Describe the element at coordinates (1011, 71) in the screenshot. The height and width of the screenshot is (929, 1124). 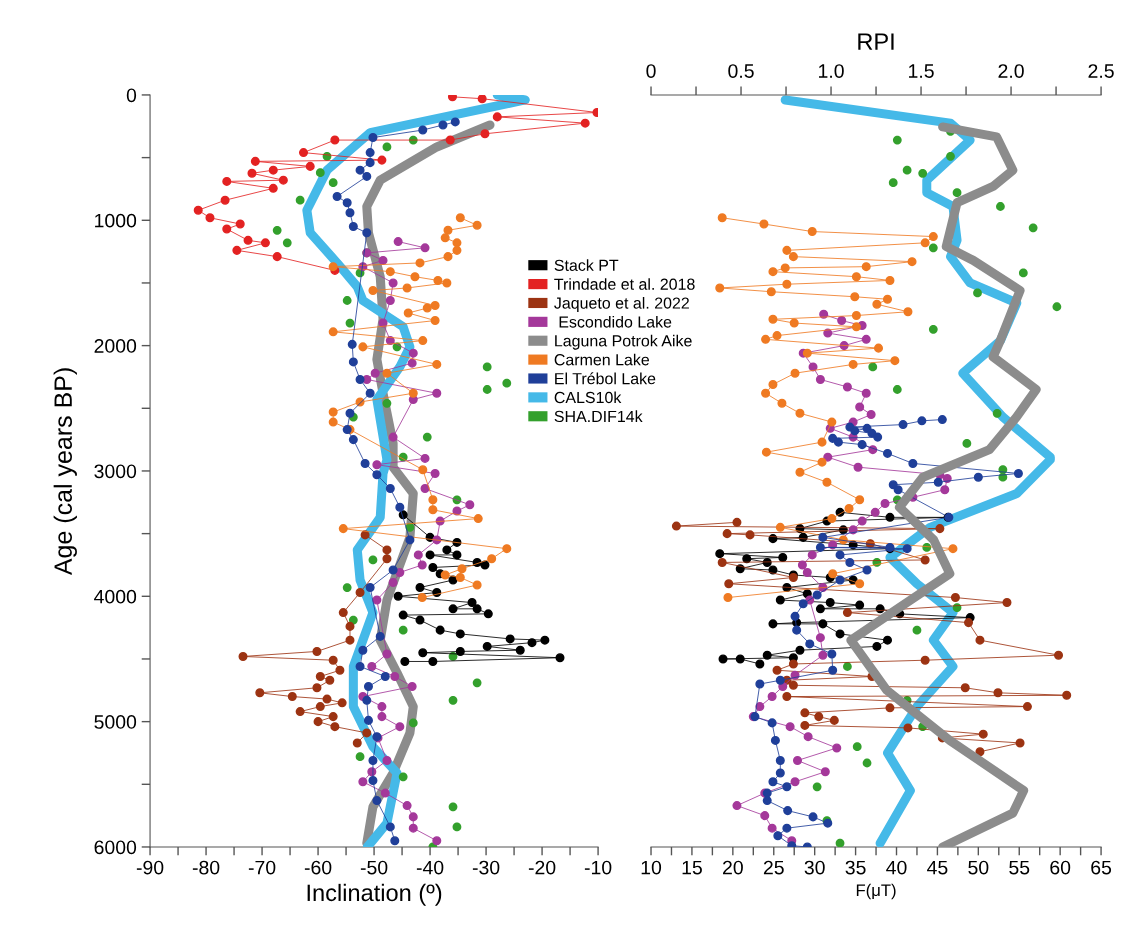
I see `x2-tick-label: 2.0` at that location.